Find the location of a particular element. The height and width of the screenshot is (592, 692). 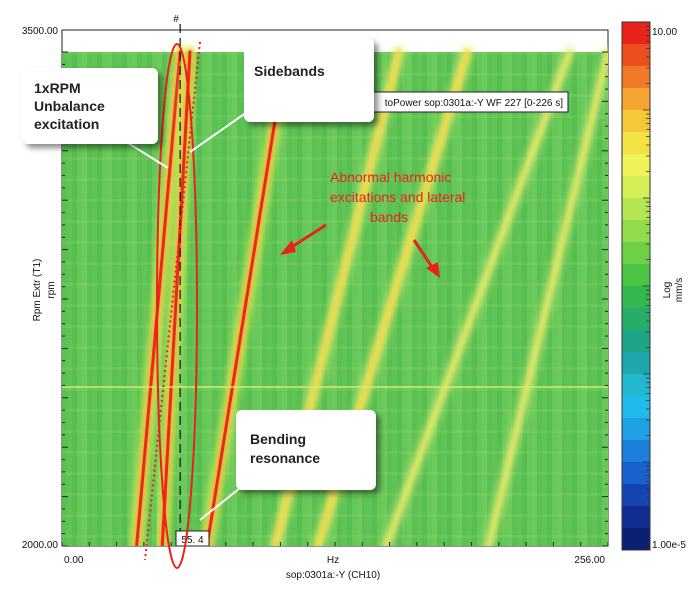

color-scale-legend is located at coordinates (636, 286).